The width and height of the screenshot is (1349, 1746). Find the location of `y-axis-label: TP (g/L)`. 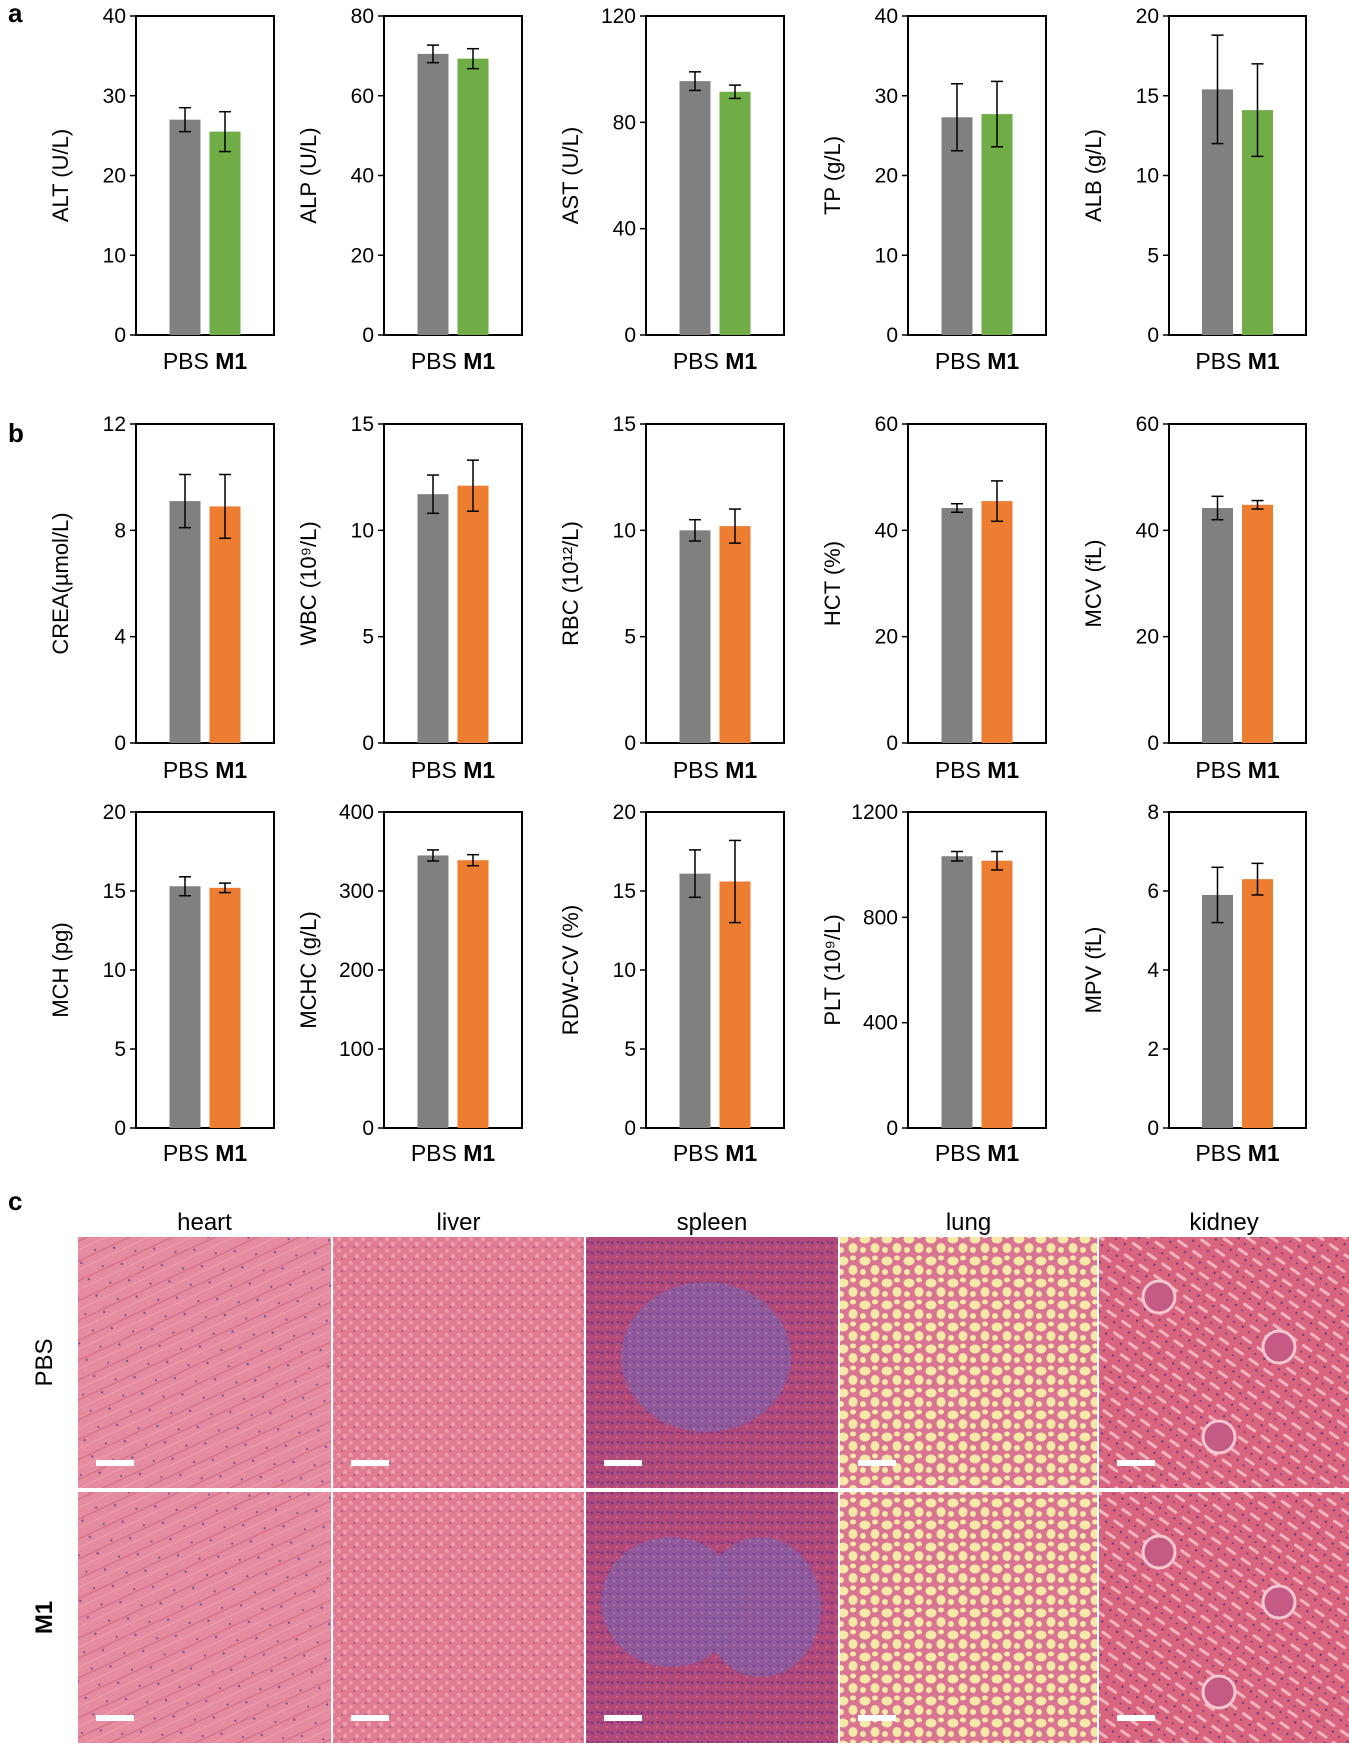

y-axis-label: TP (g/L) is located at coordinates (832, 175).